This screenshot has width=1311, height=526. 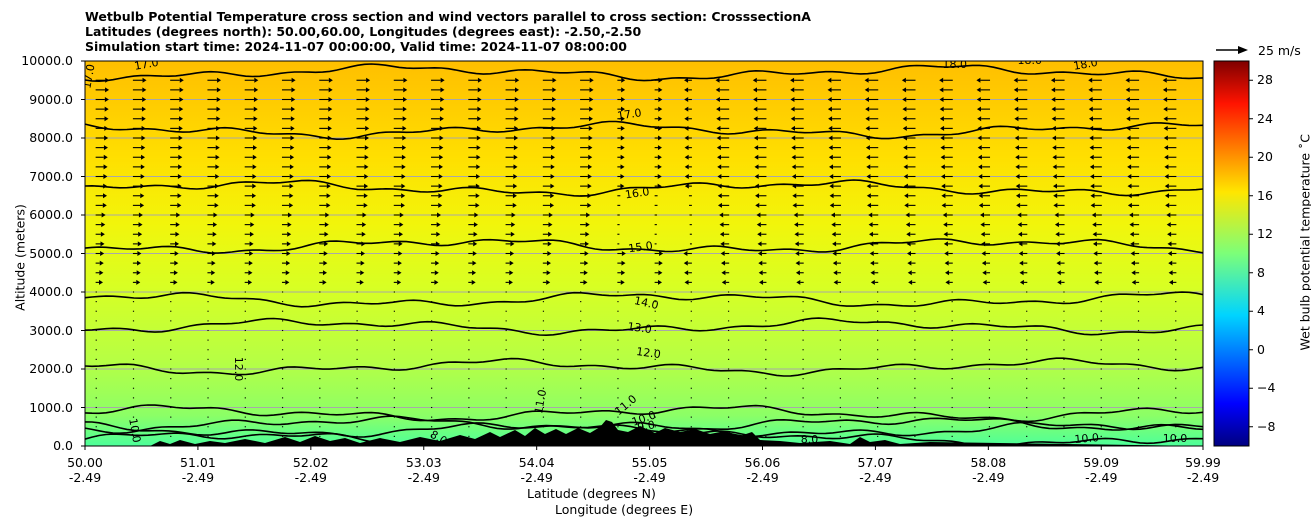 I want to click on contour-line-12.0, so click(x=644, y=367).